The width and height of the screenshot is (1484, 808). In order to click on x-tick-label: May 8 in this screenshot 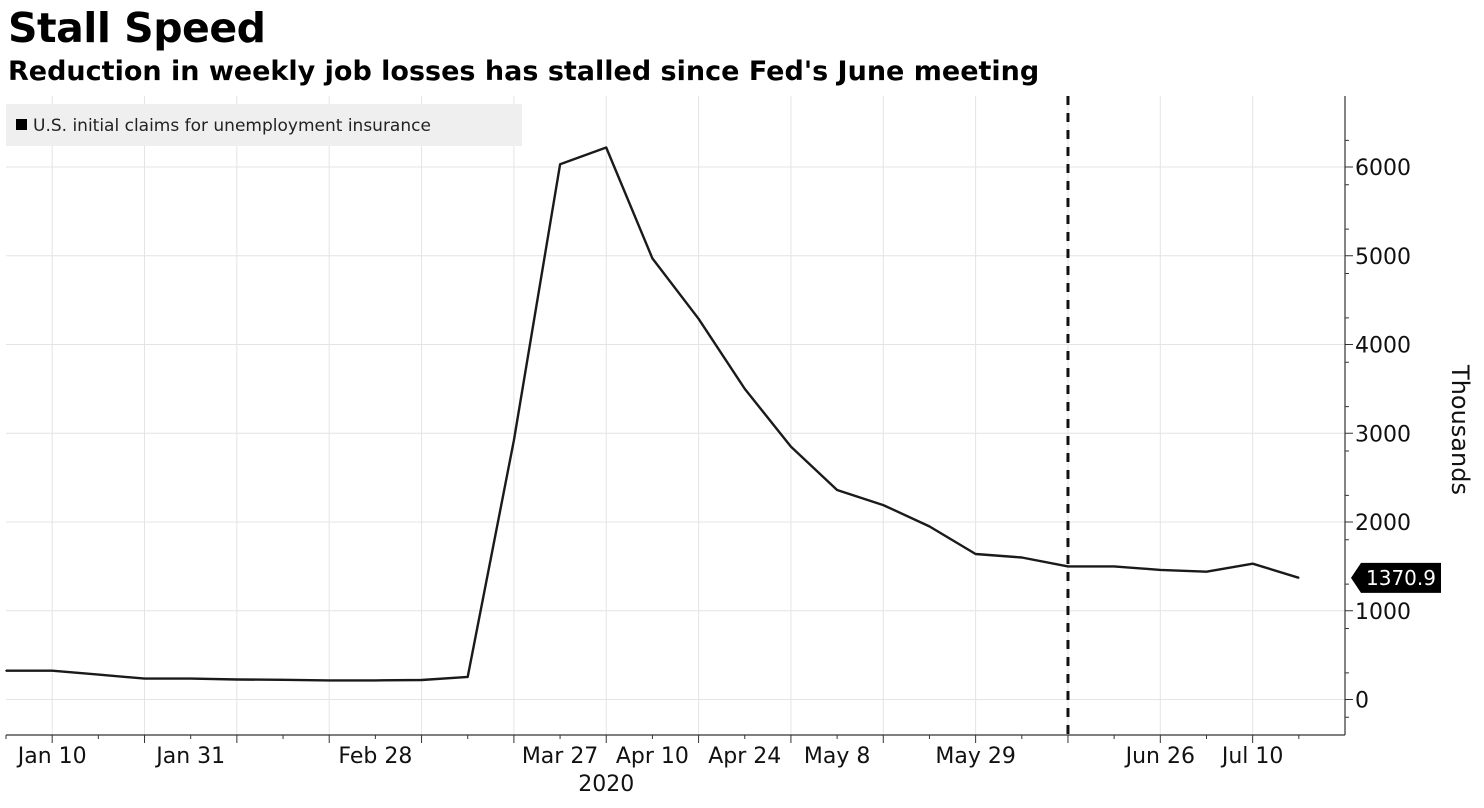, I will do `click(837, 756)`.